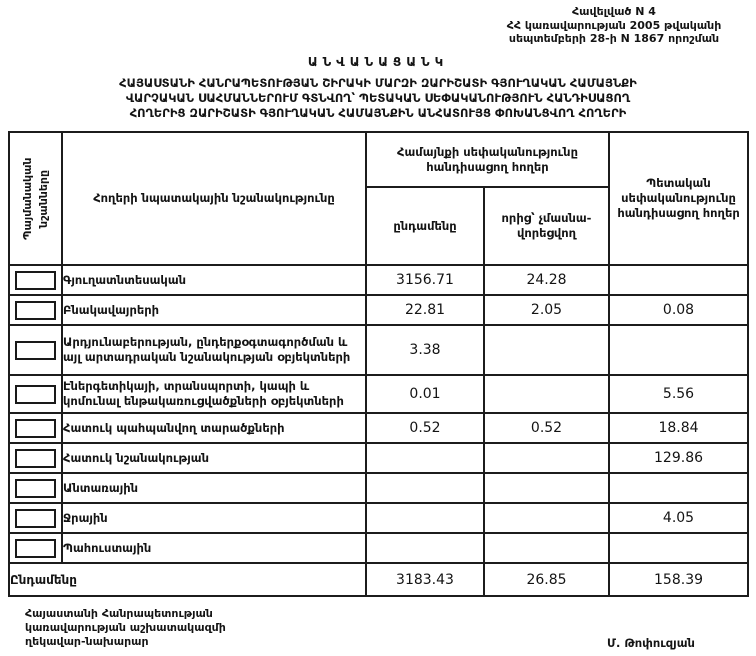 This screenshot has width=756, height=656. What do you see at coordinates (679, 394) in the screenshot?
I see `state-value: 5.56` at bounding box center [679, 394].